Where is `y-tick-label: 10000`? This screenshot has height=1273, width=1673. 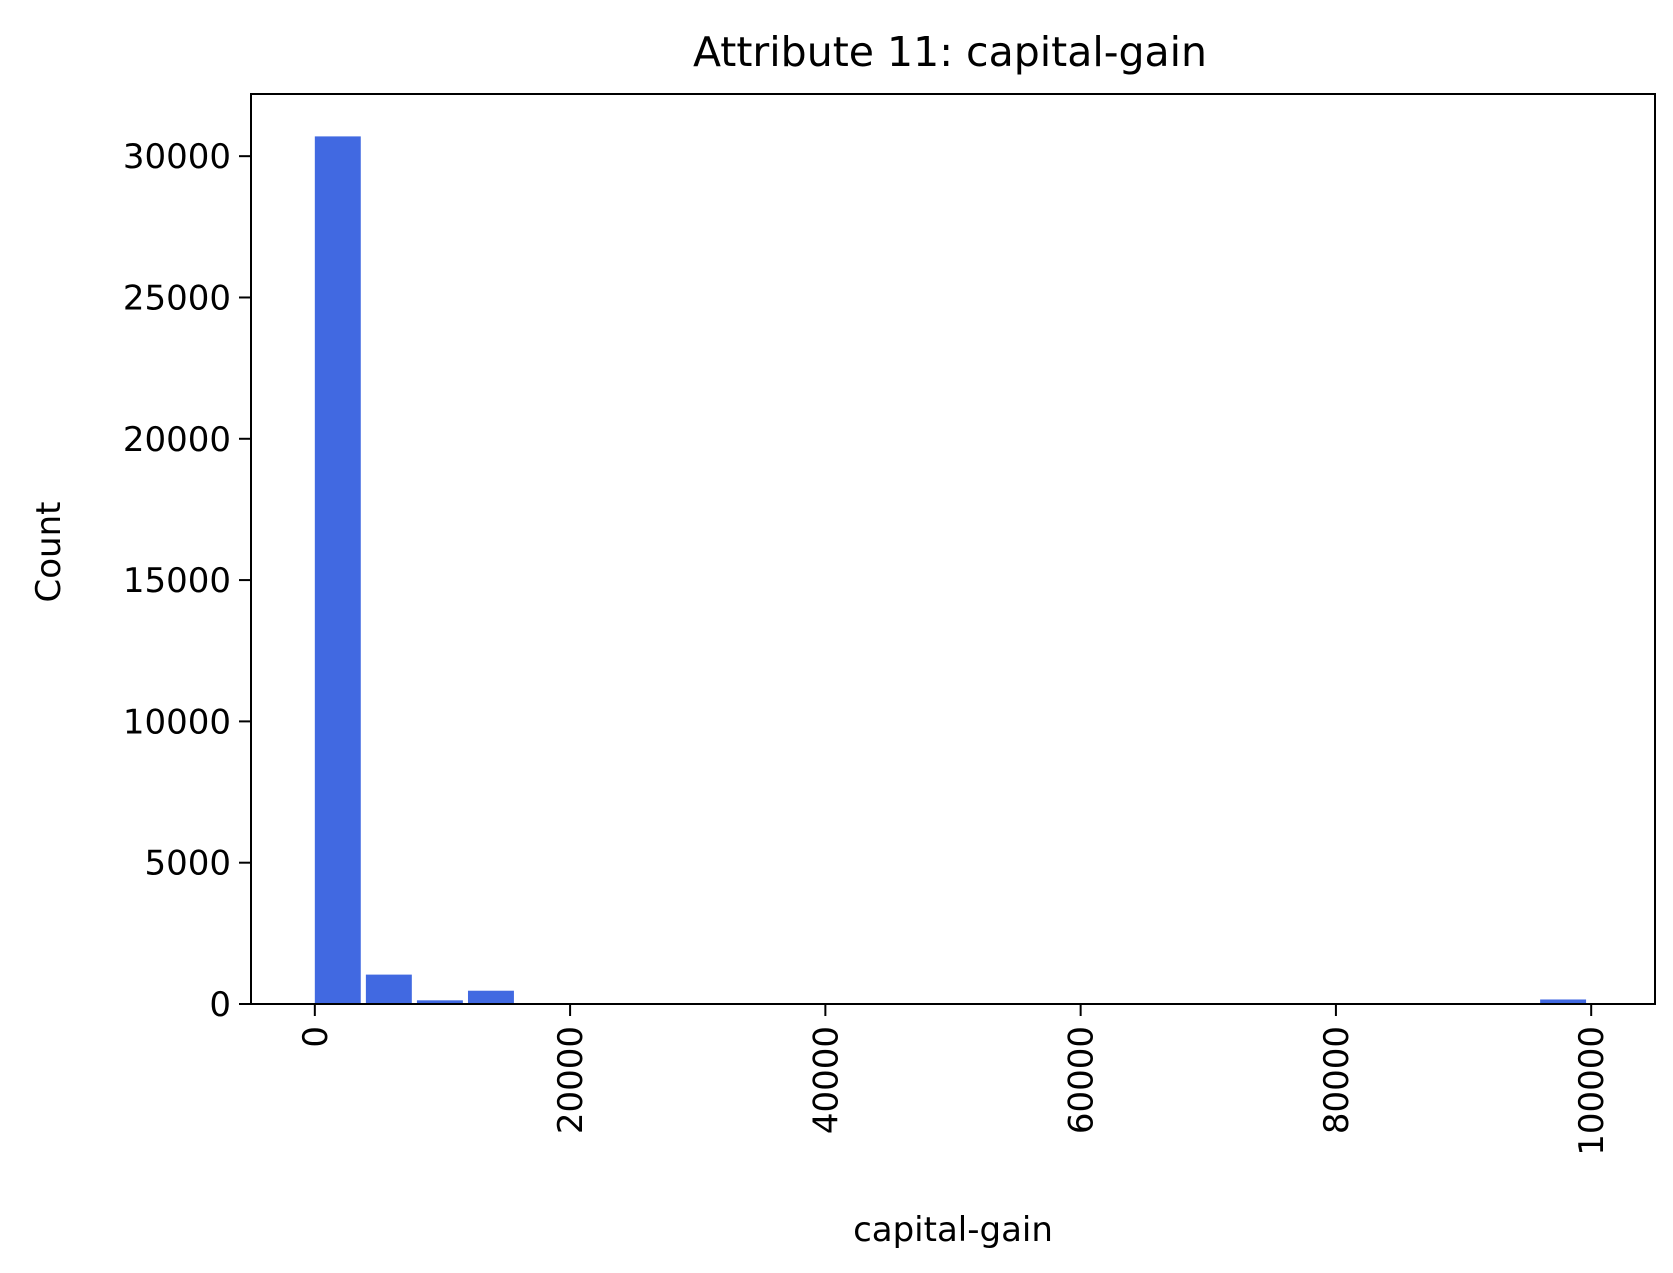 y-tick-label: 10000 is located at coordinates (177, 722).